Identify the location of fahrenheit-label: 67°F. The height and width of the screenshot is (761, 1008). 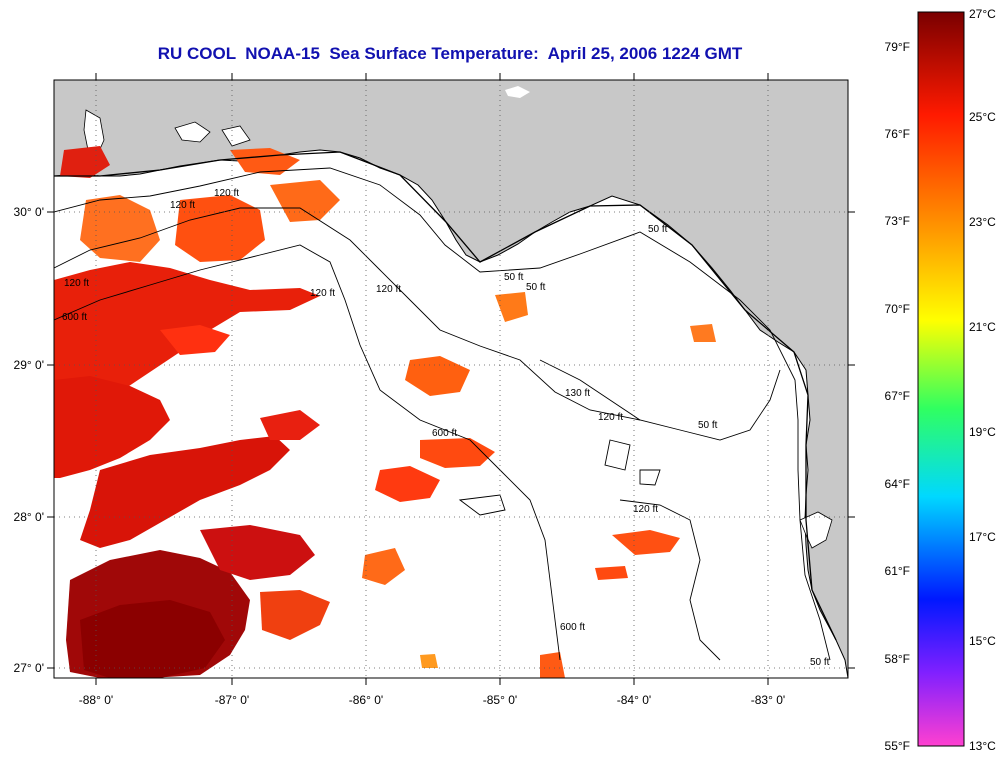
(897, 396).